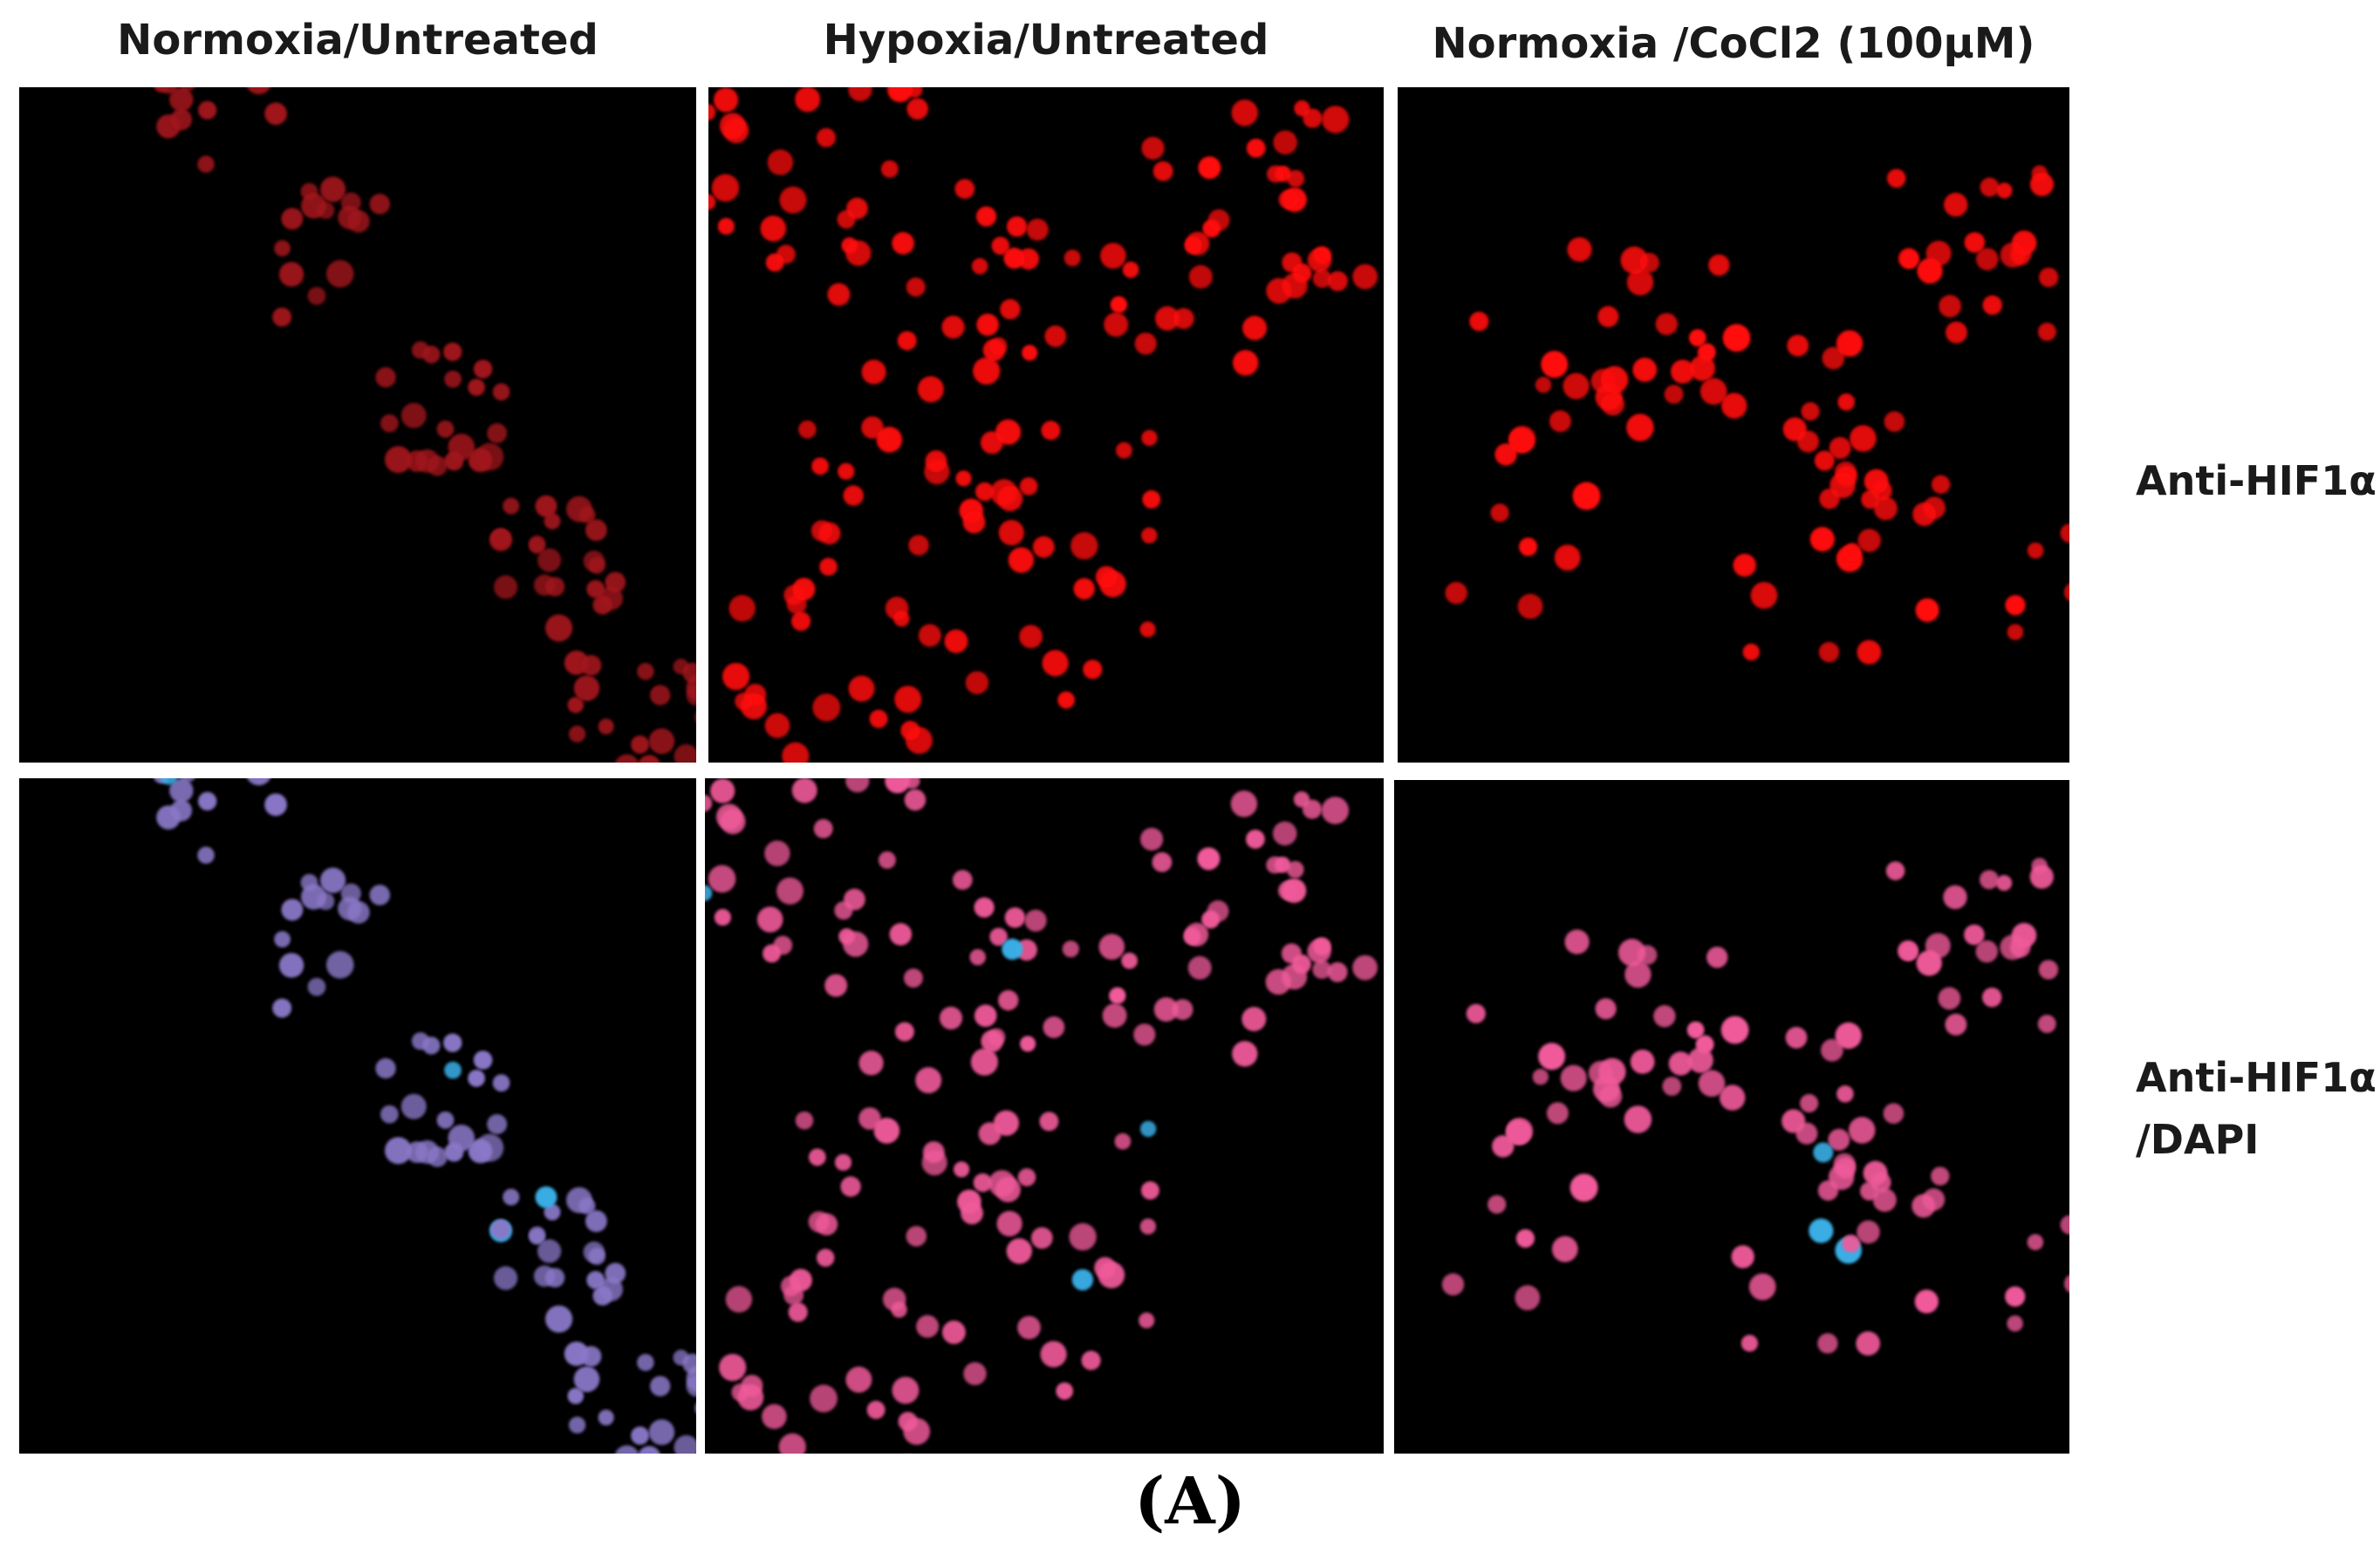 Image resolution: width=2380 pixels, height=1567 pixels. What do you see at coordinates (1046, 425) in the screenshot?
I see `micrograph-hypoxia-hif1a` at bounding box center [1046, 425].